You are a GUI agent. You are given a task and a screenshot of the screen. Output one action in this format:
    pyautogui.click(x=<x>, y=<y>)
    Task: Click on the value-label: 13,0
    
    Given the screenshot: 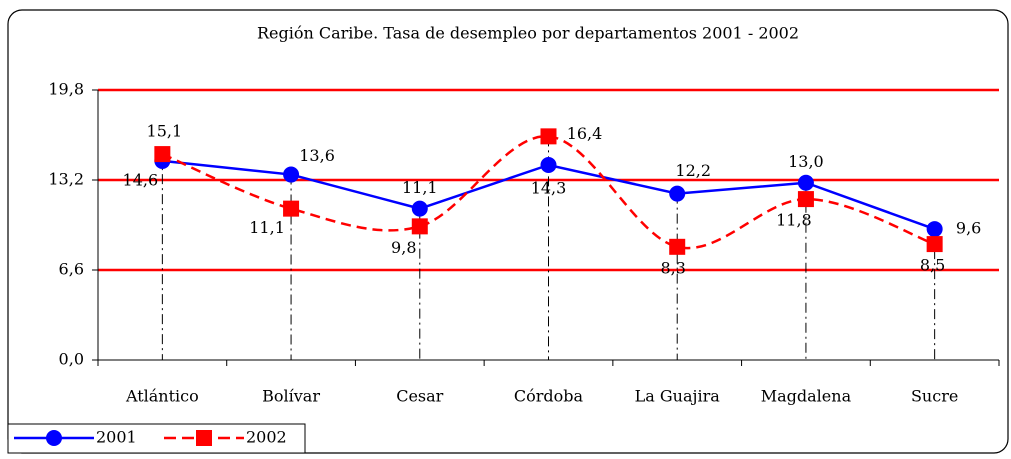 What is the action you would take?
    pyautogui.click(x=806, y=161)
    